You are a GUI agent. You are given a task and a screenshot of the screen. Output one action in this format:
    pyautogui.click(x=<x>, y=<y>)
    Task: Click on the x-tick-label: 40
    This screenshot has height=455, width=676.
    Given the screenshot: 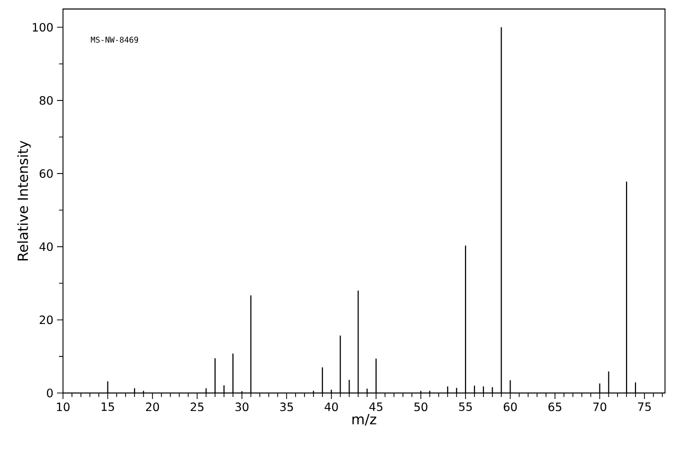 What is the action you would take?
    pyautogui.click(x=331, y=407)
    